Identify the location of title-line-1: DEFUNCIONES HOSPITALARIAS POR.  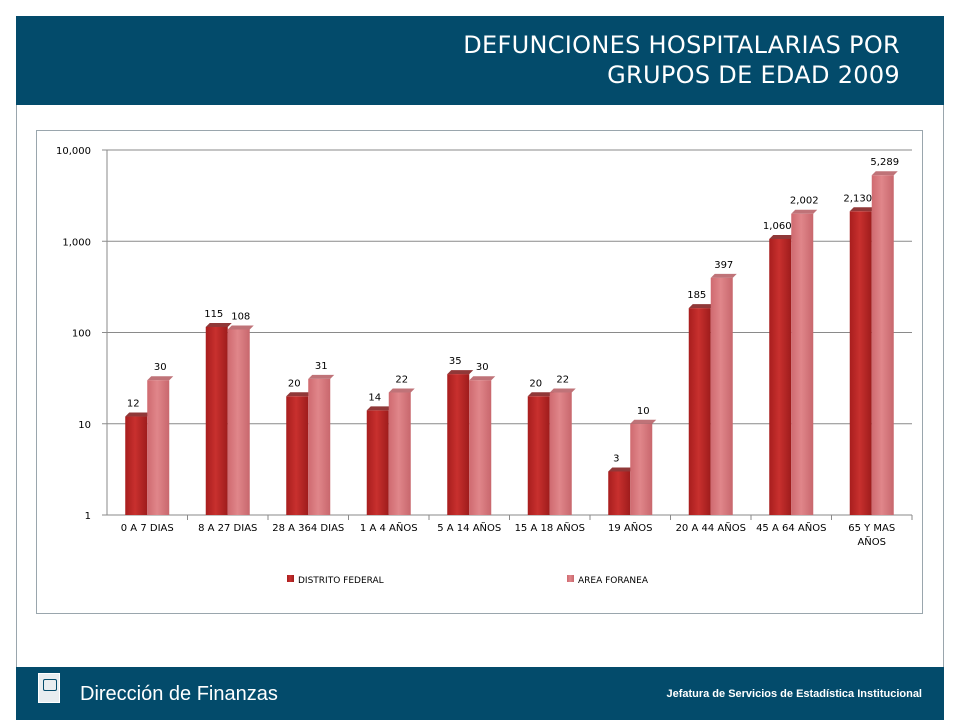
(681, 45).